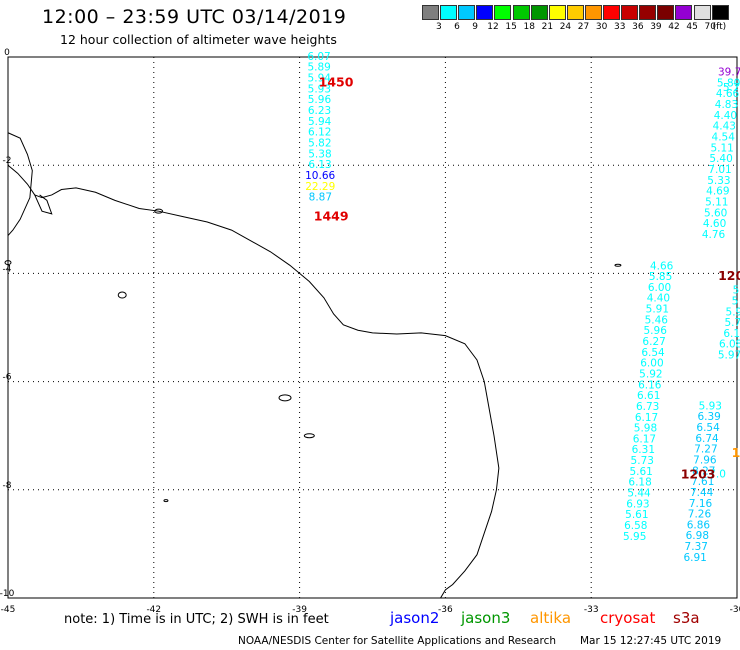  Describe the element at coordinates (735, 301) in the screenshot. I see `wave-height-label: 5` at that location.